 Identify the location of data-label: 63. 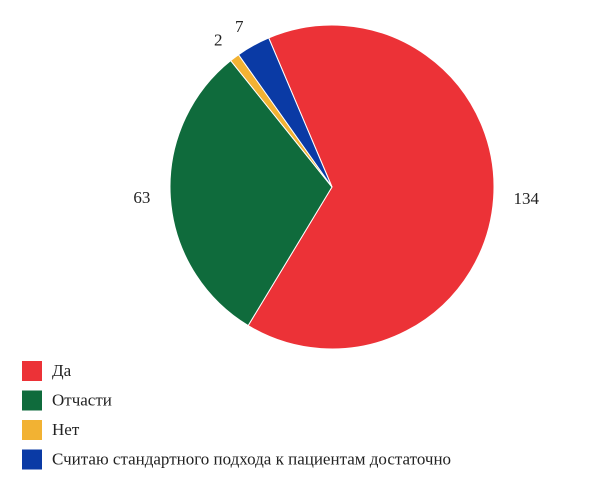
(141, 197).